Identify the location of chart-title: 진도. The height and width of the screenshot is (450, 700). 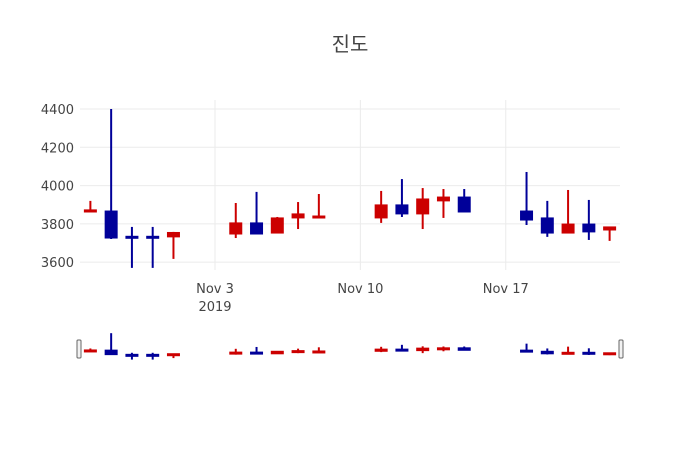
(350, 44).